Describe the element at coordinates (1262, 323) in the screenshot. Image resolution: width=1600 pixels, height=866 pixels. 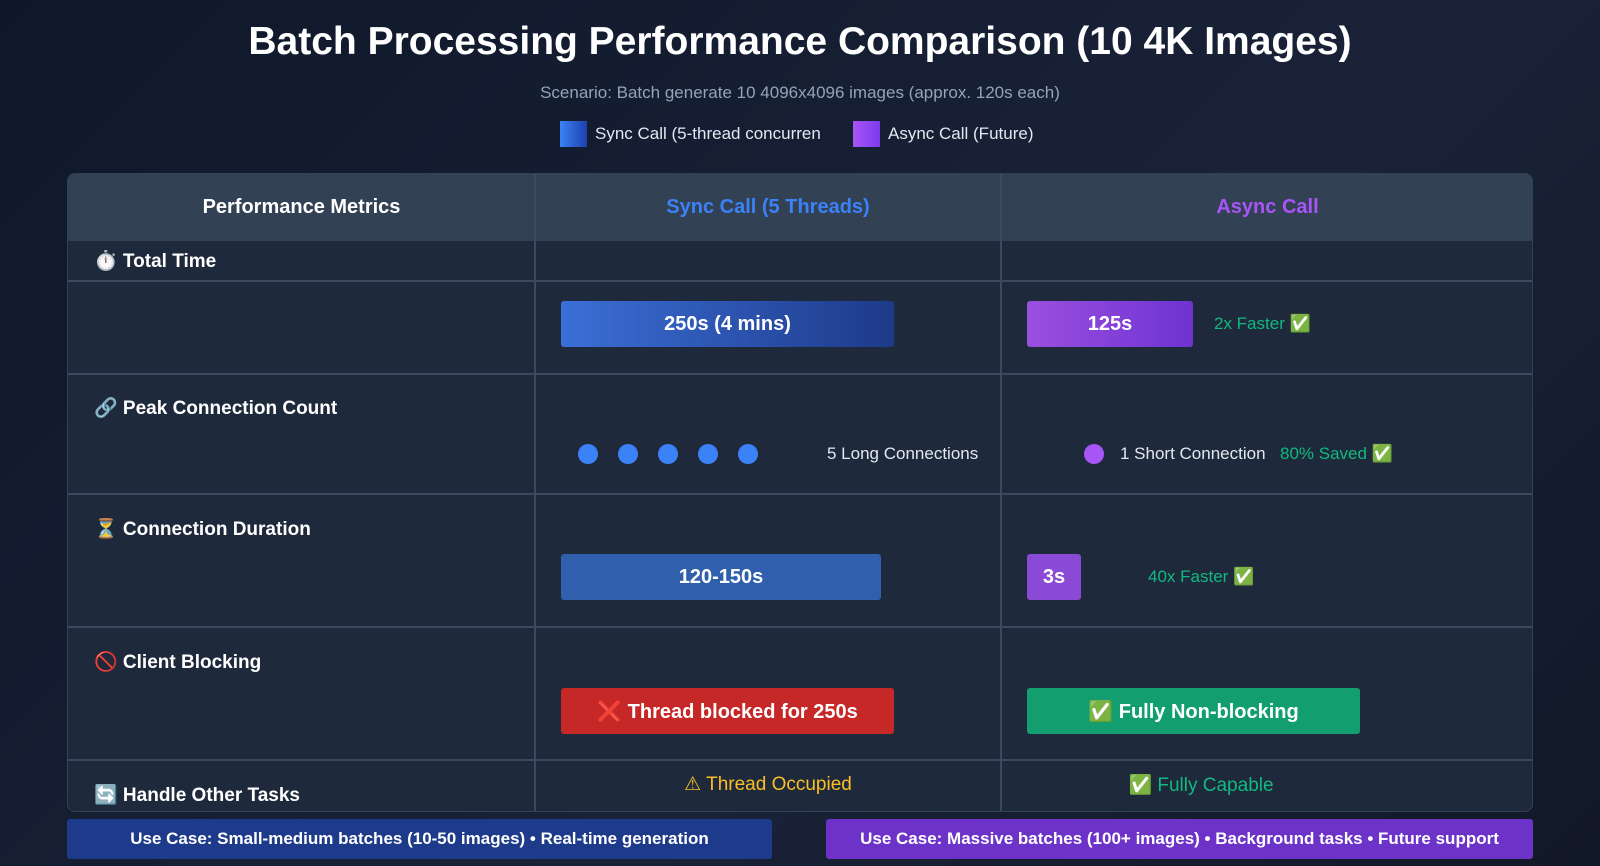
I see `total-time-note: 2x Faster ✅` at that location.